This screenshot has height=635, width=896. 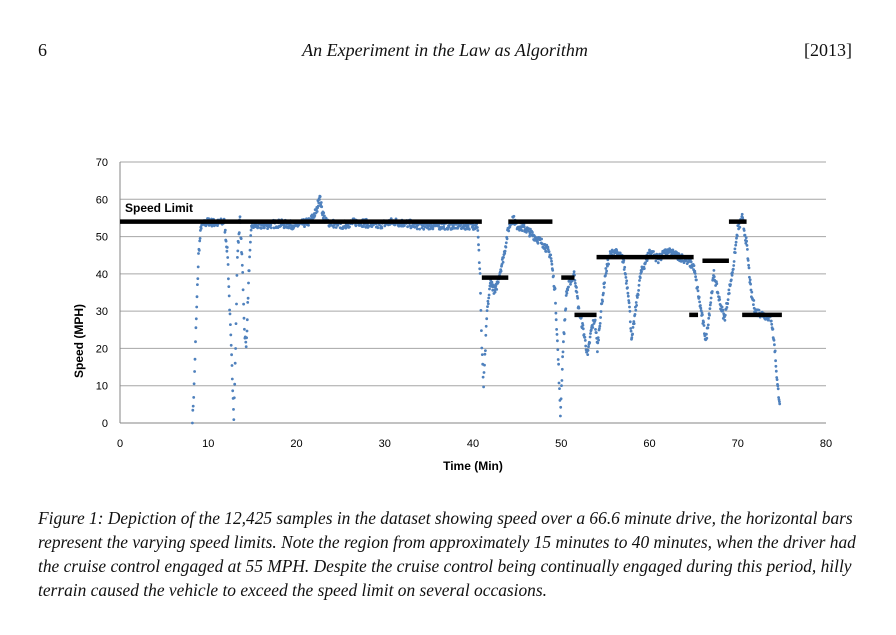 I want to click on x-tick-label: 70, so click(x=738, y=444).